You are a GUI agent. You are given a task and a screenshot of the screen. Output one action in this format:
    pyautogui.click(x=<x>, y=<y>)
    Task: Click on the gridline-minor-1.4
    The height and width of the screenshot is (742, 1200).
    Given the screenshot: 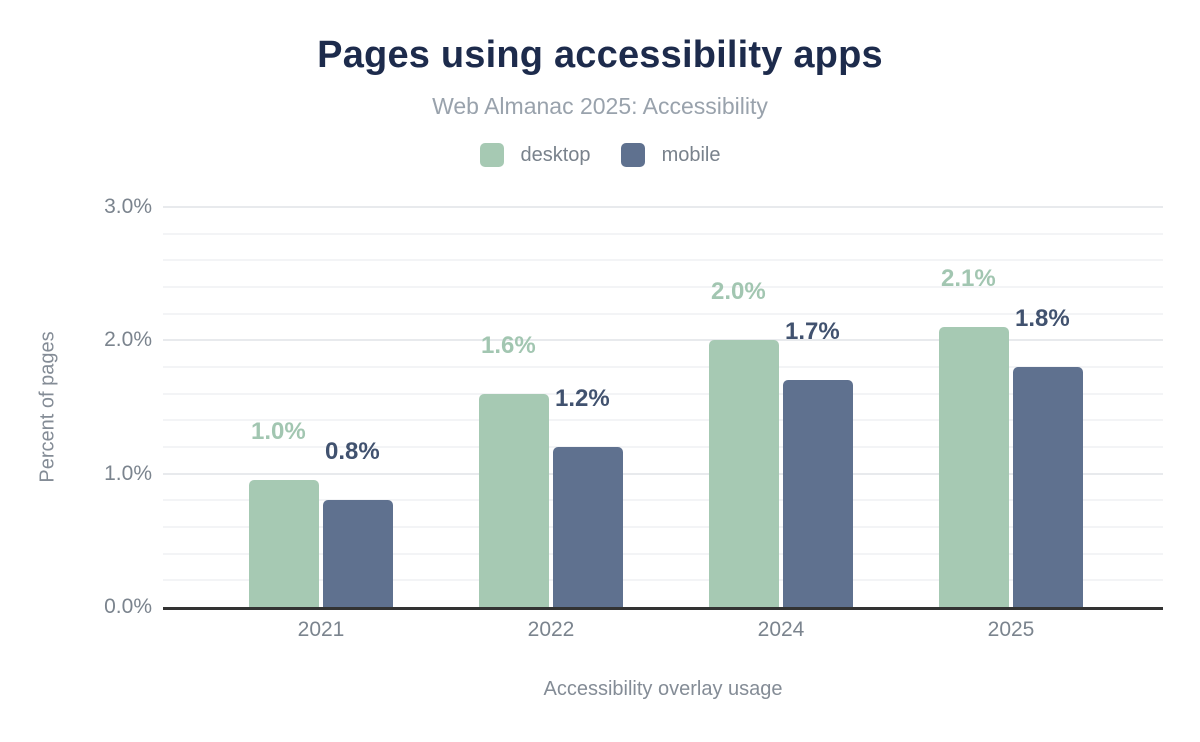 What is the action you would take?
    pyautogui.click(x=663, y=420)
    